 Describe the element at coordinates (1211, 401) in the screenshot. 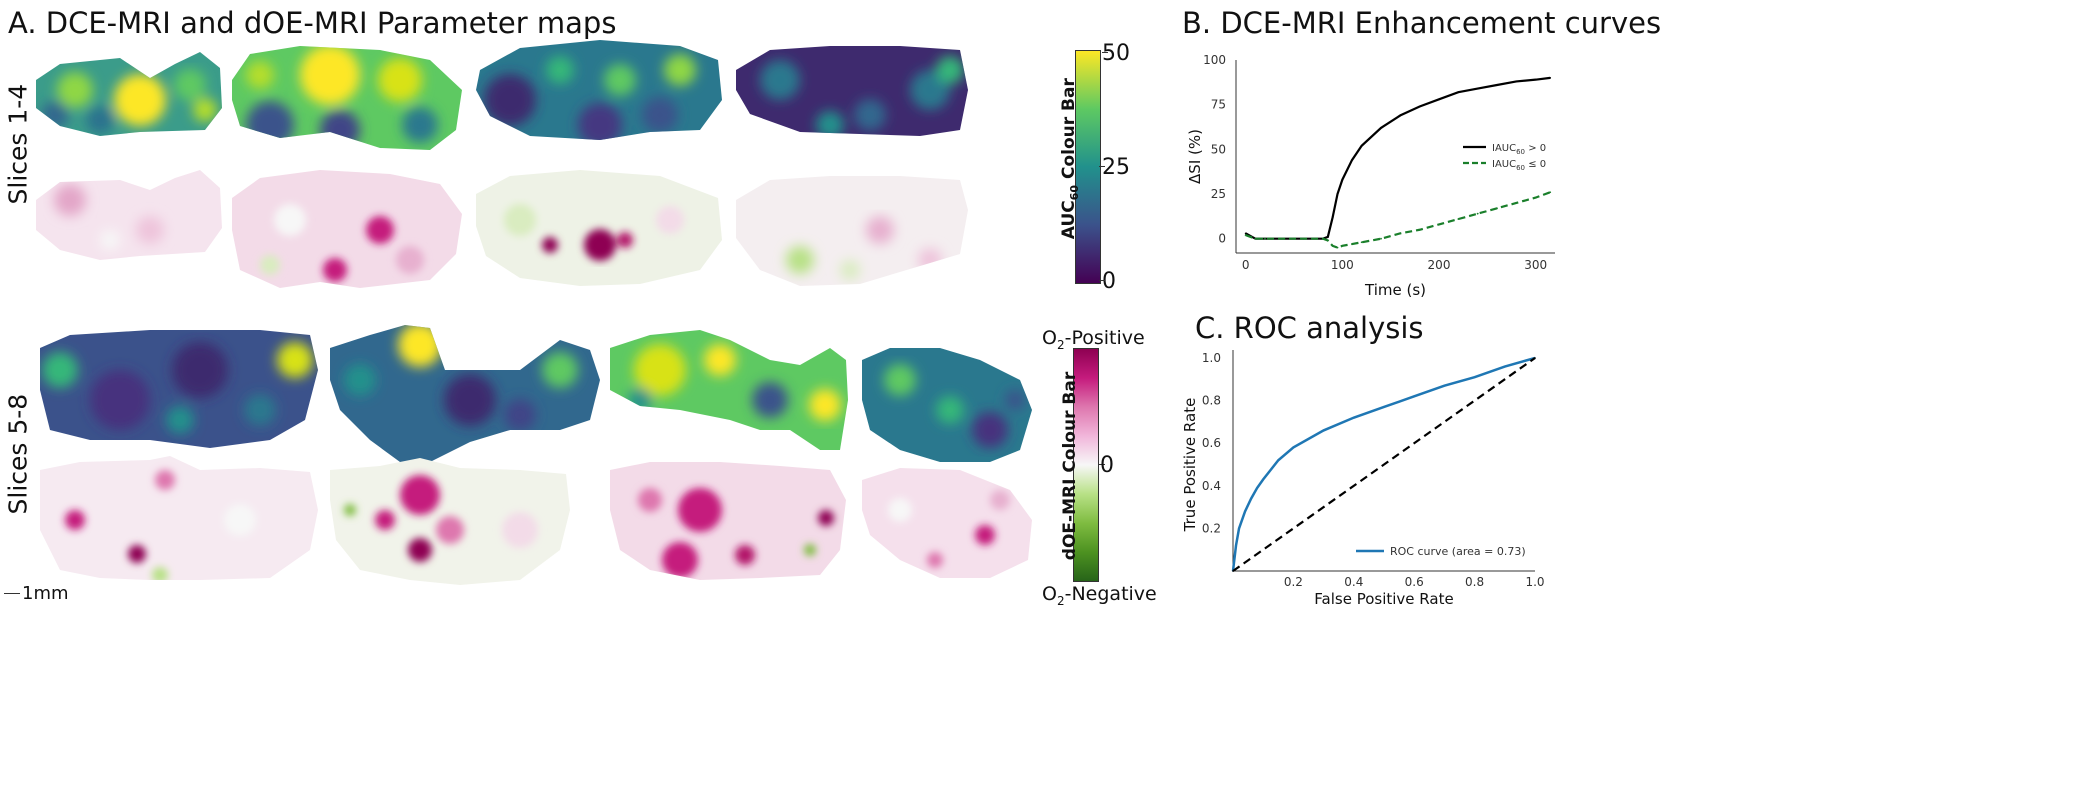

I see `y-tick-label-3: 0.8` at that location.